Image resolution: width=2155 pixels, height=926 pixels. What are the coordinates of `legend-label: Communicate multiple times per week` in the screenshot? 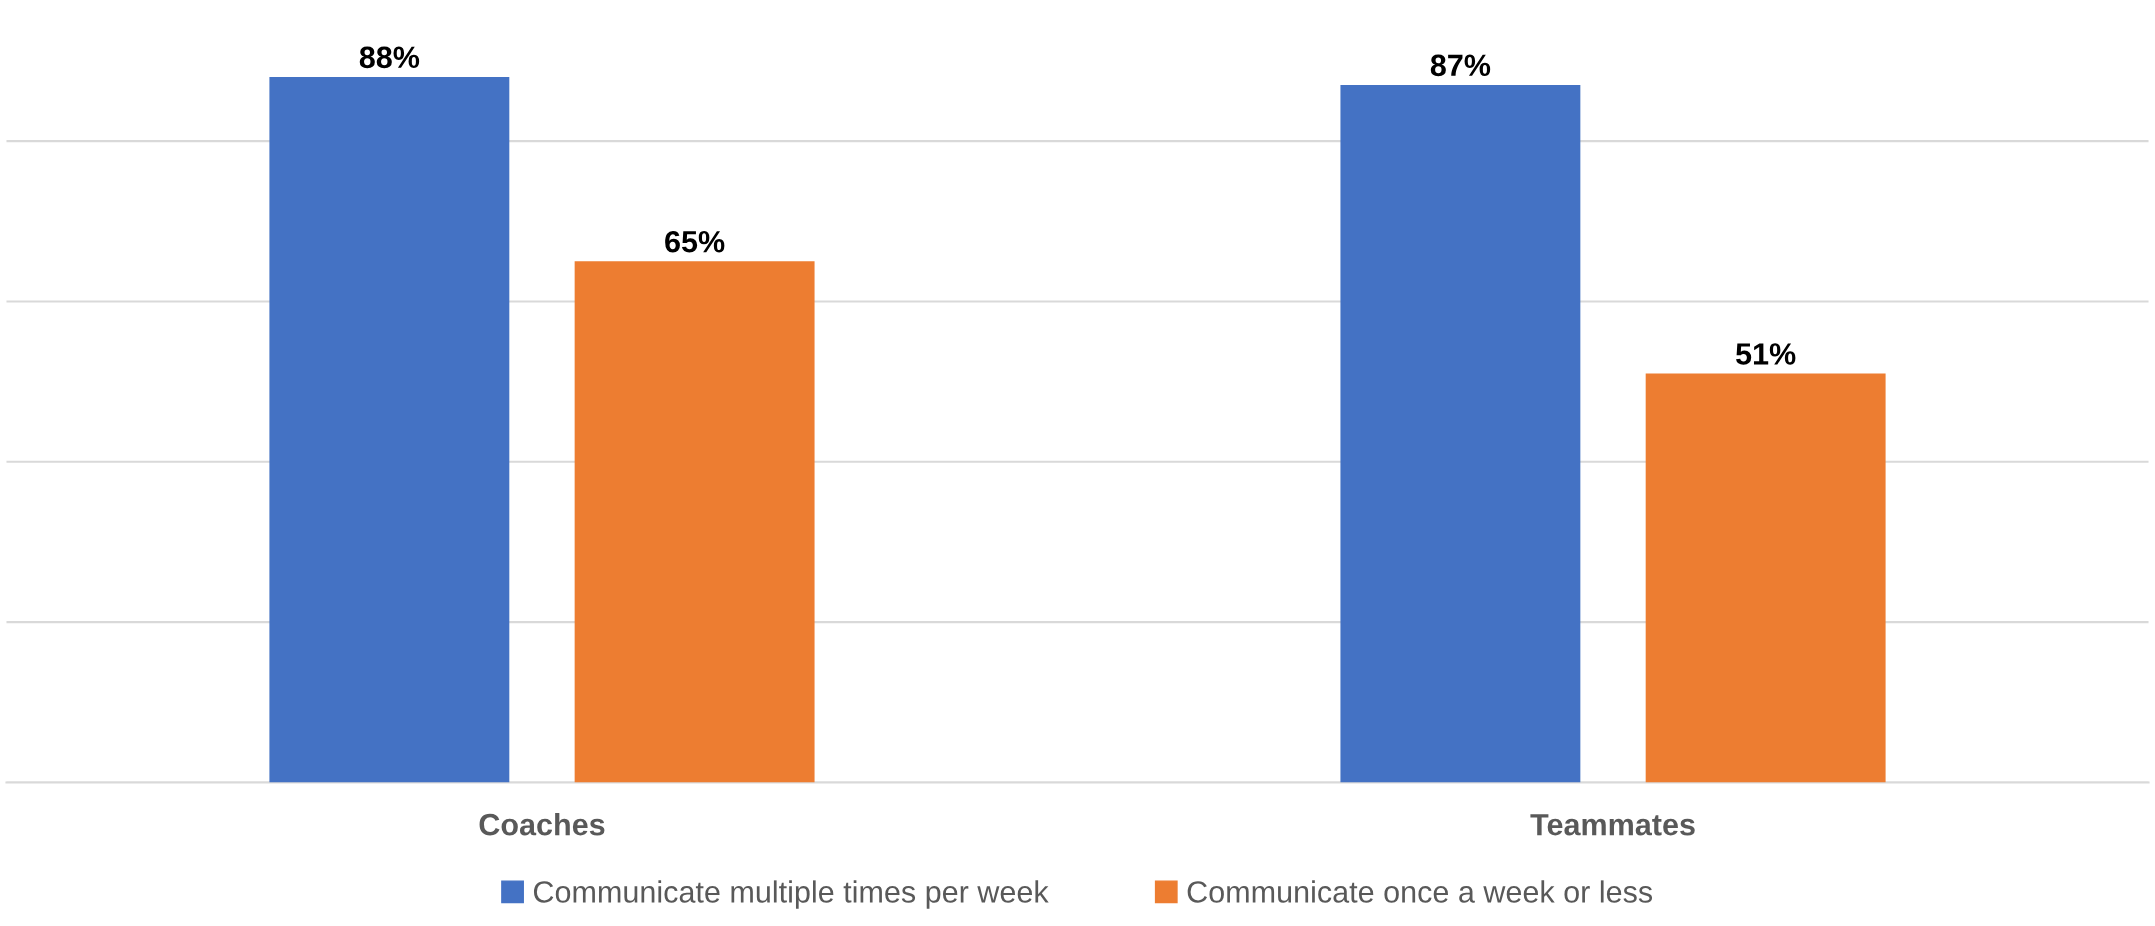 It's located at (791, 894).